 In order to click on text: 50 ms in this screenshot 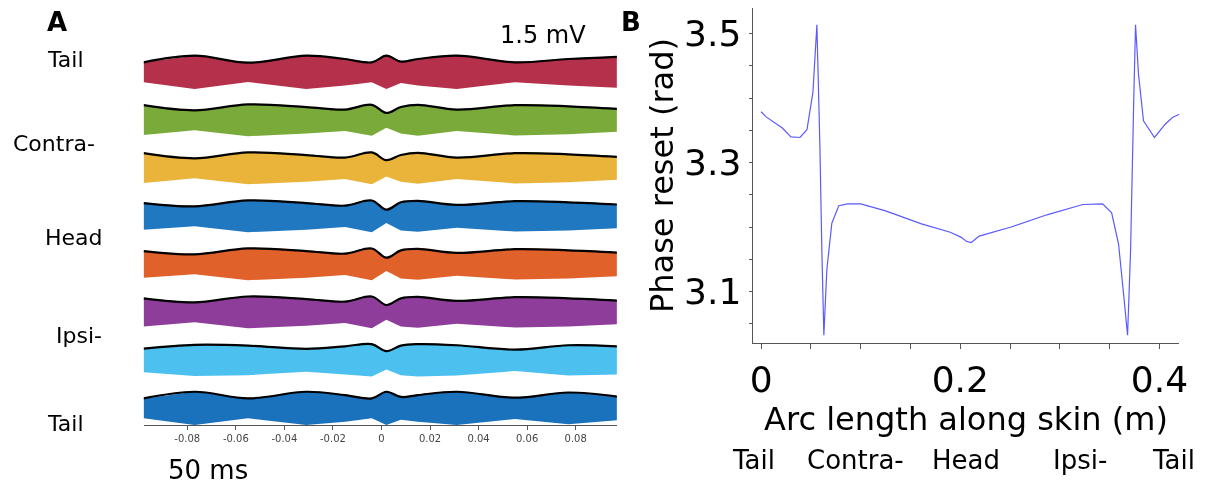, I will do `click(208, 470)`.